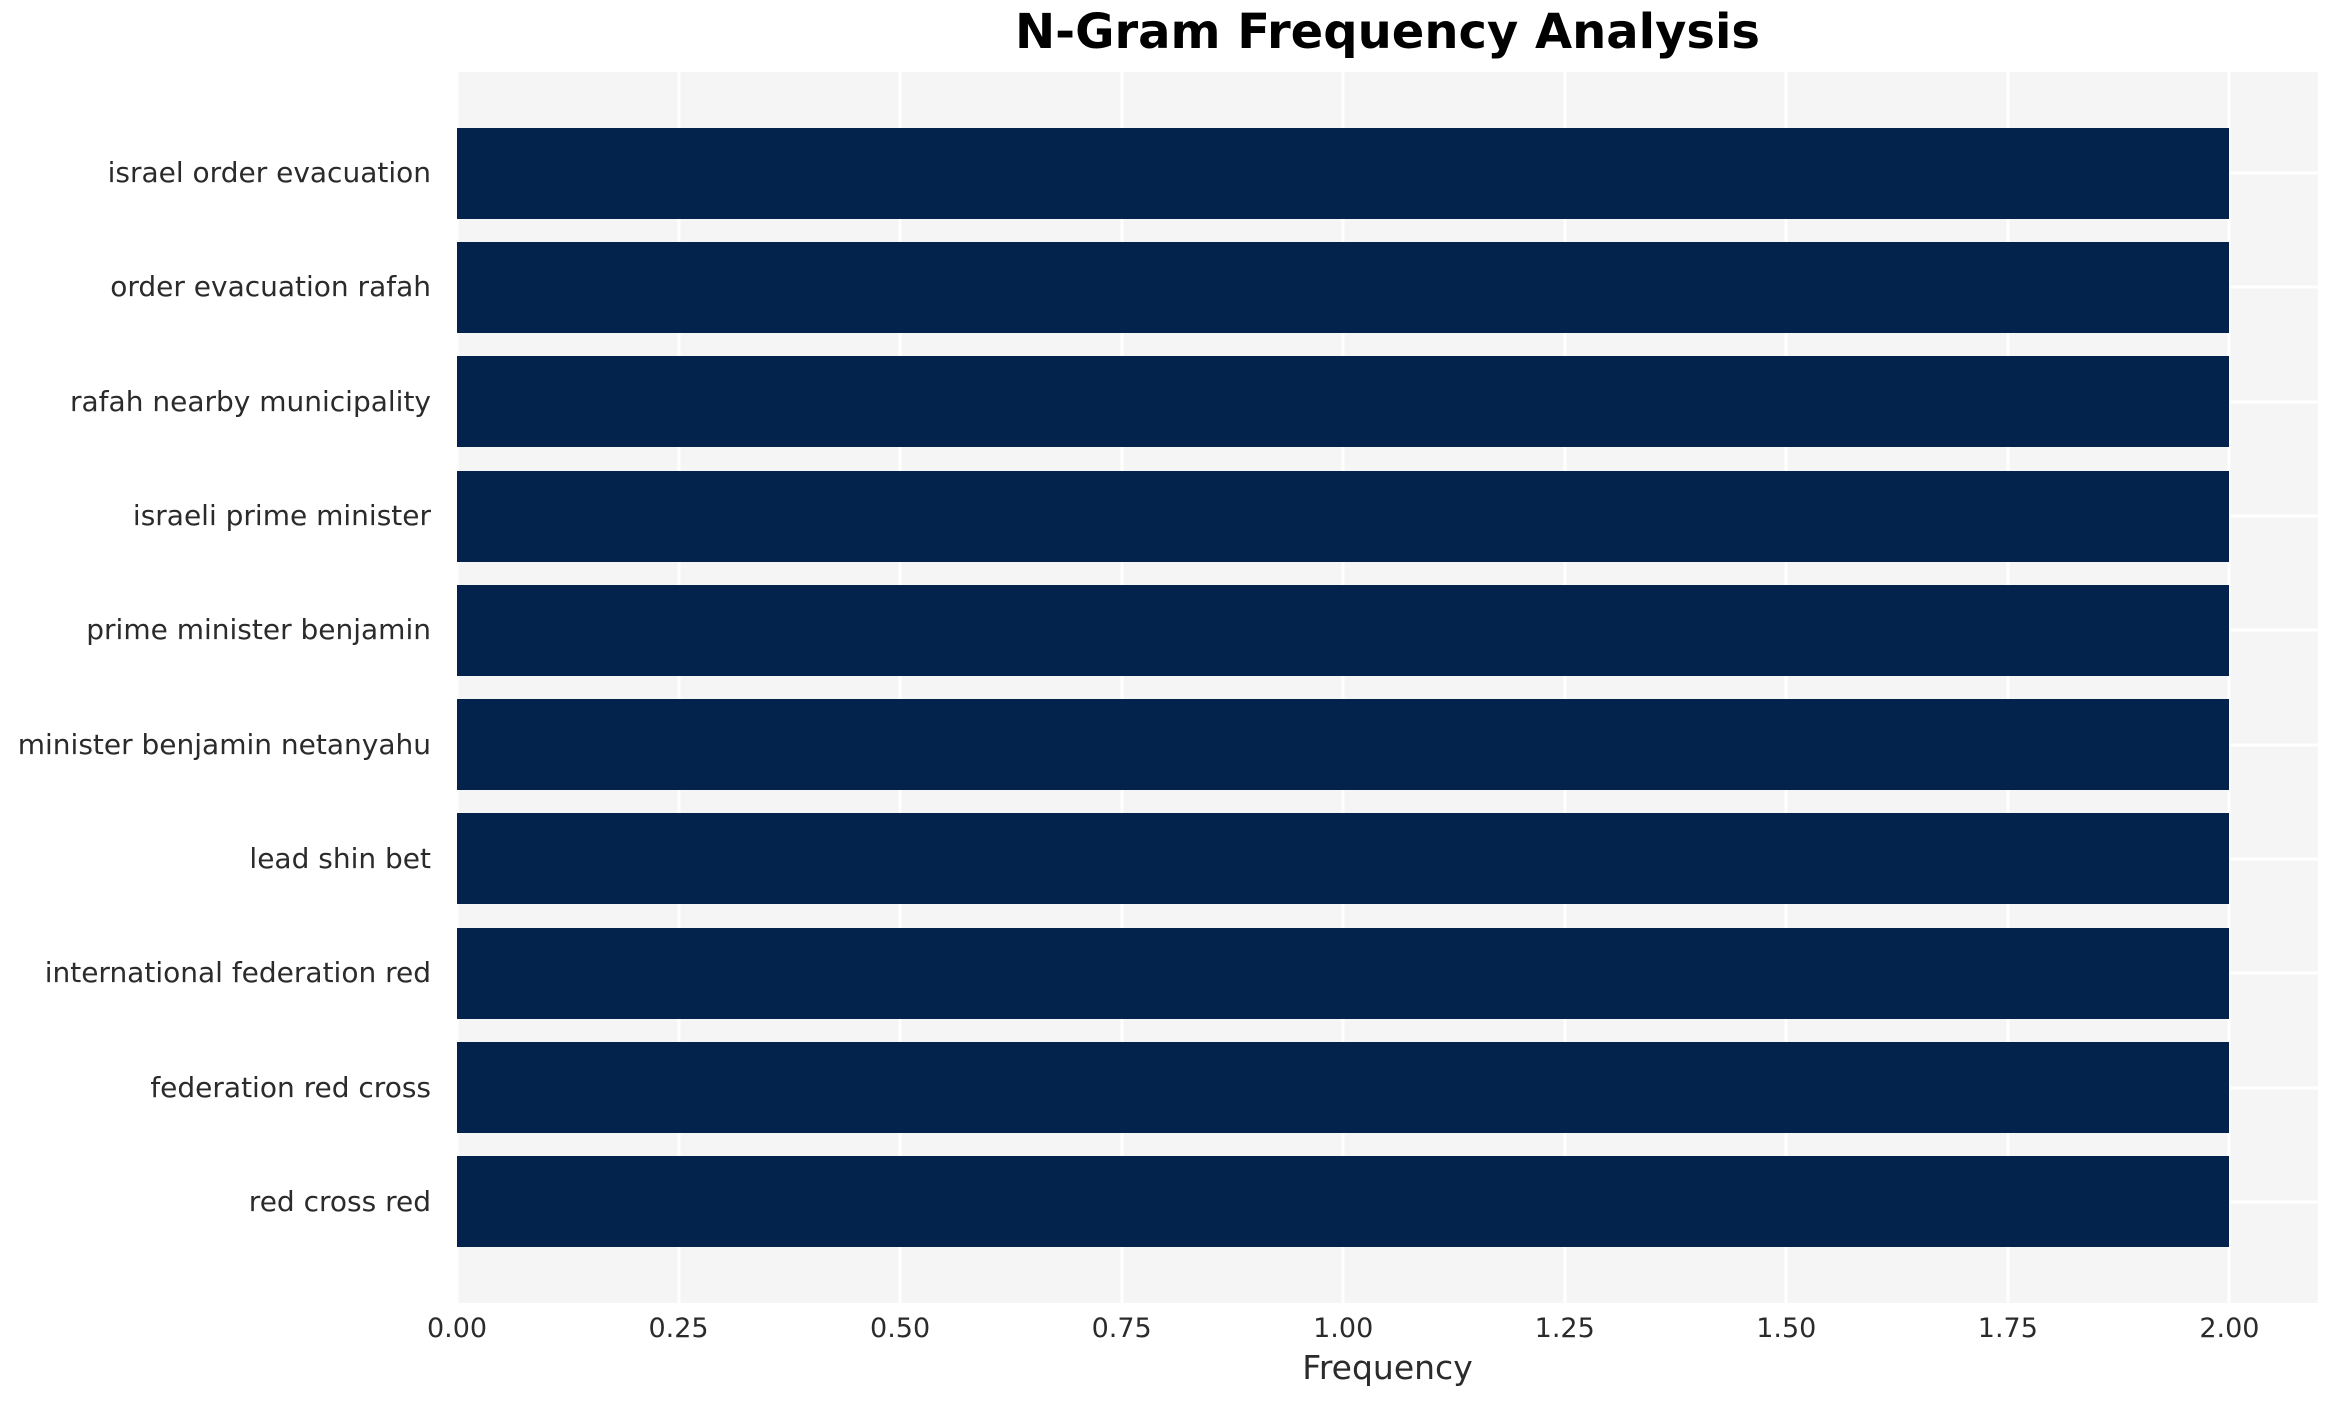 The width and height of the screenshot is (2335, 1402). What do you see at coordinates (1786, 1328) in the screenshot?
I see `x-tick-label: 1.50` at bounding box center [1786, 1328].